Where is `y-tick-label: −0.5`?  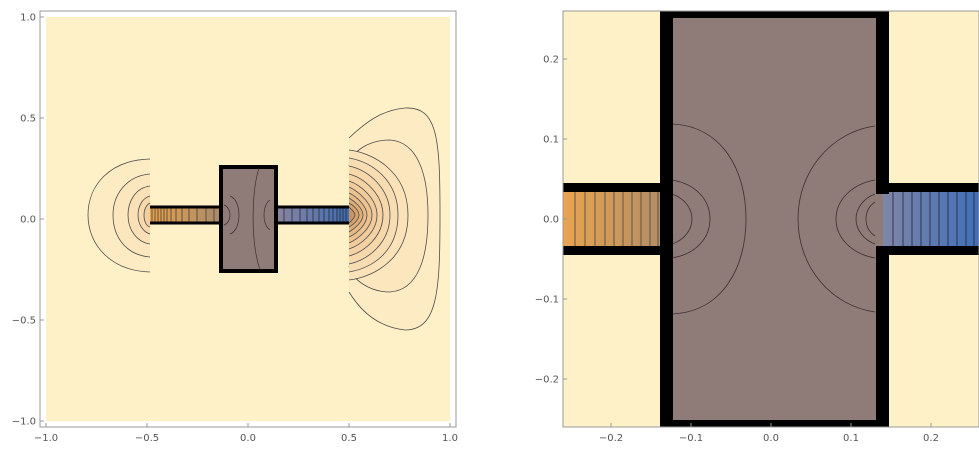 y-tick-label: −0.5 is located at coordinates (24, 321).